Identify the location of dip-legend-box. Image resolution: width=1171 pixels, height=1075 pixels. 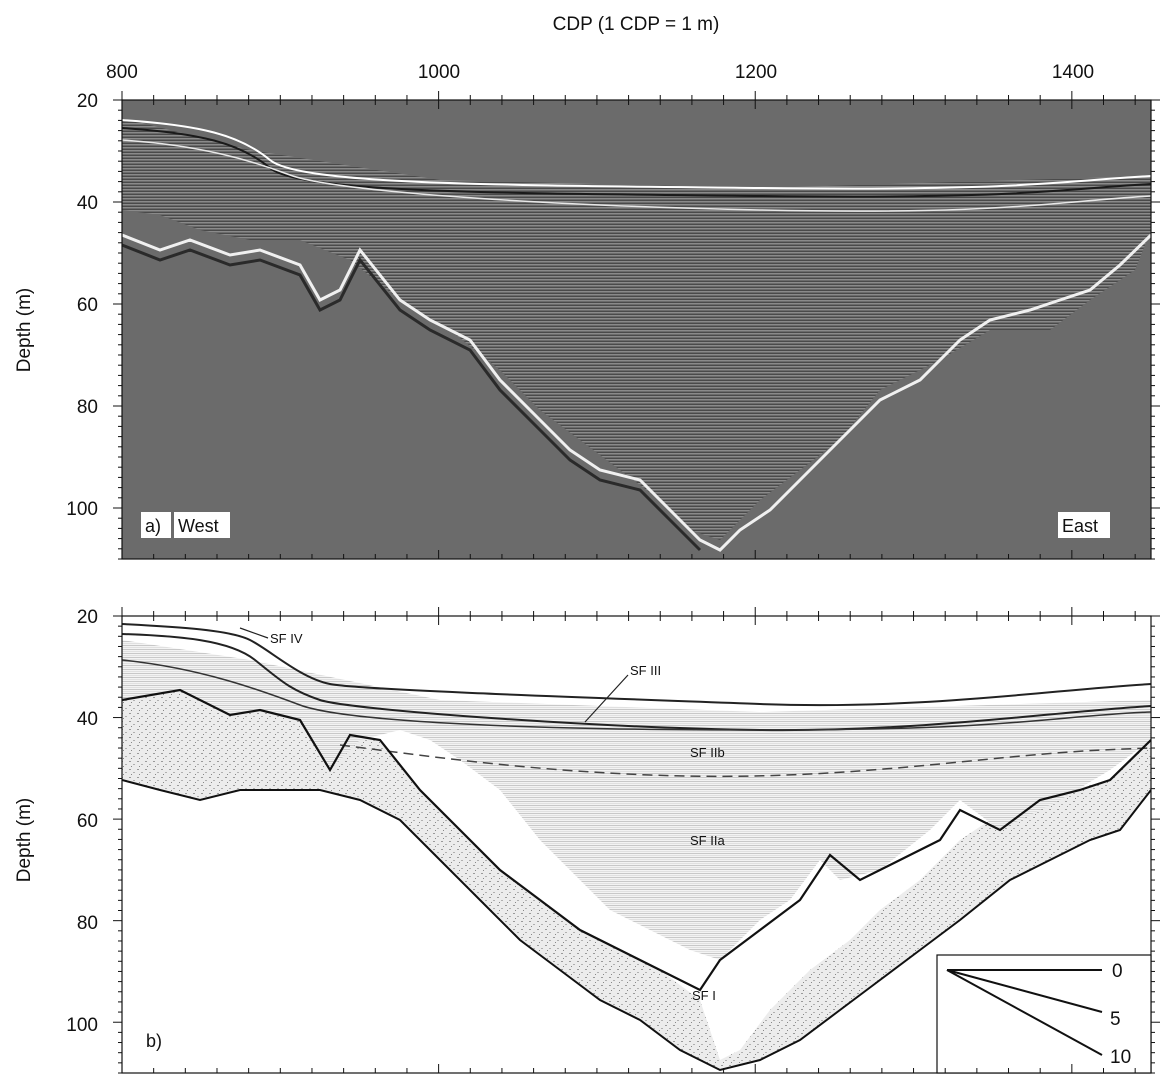
(1044, 1014).